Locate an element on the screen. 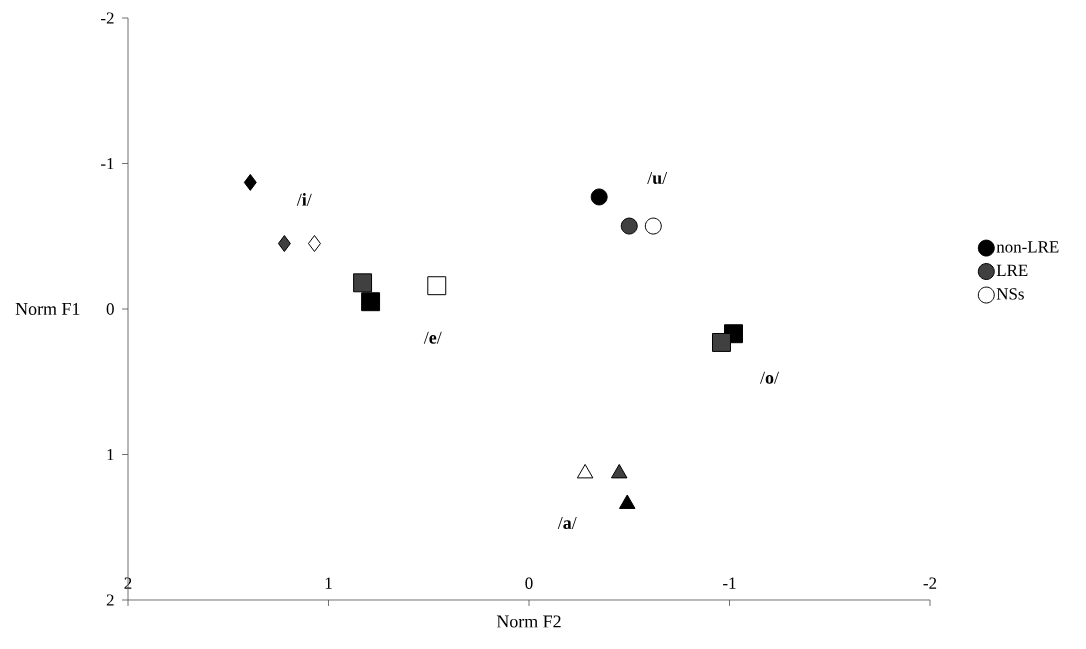 The image size is (1086, 649). y-tick-label: 1 is located at coordinates (110, 454).